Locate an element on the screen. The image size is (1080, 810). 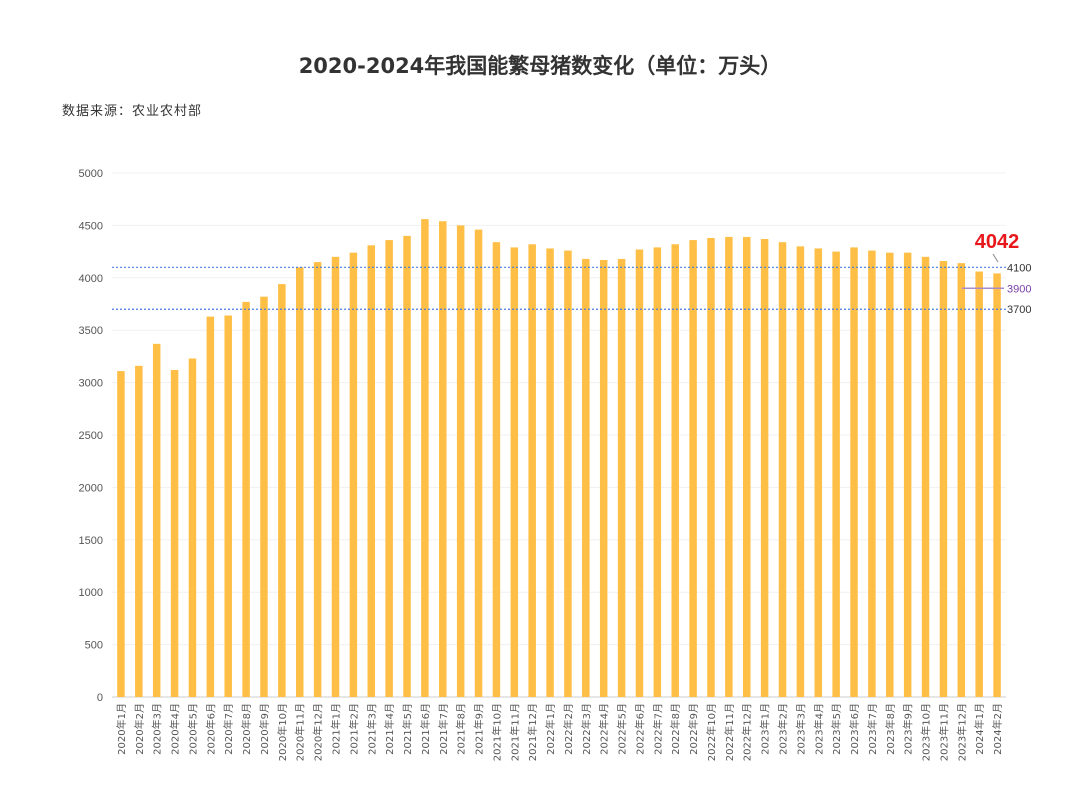
y-tick-label: 2500 is located at coordinates (91, 436).